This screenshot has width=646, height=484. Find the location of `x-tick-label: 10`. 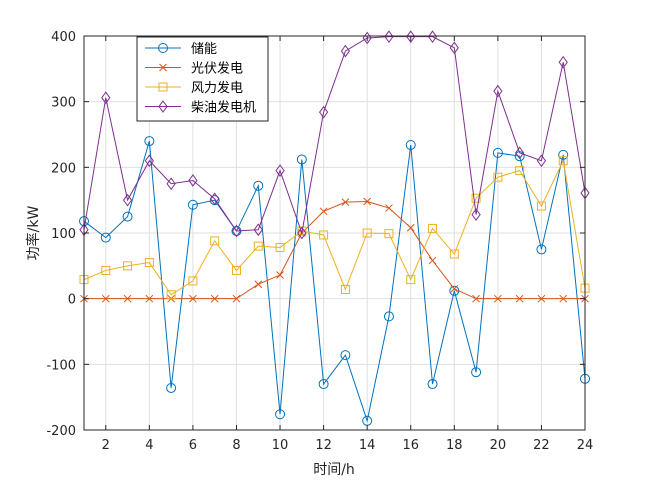

x-tick-label: 10 is located at coordinates (280, 445).